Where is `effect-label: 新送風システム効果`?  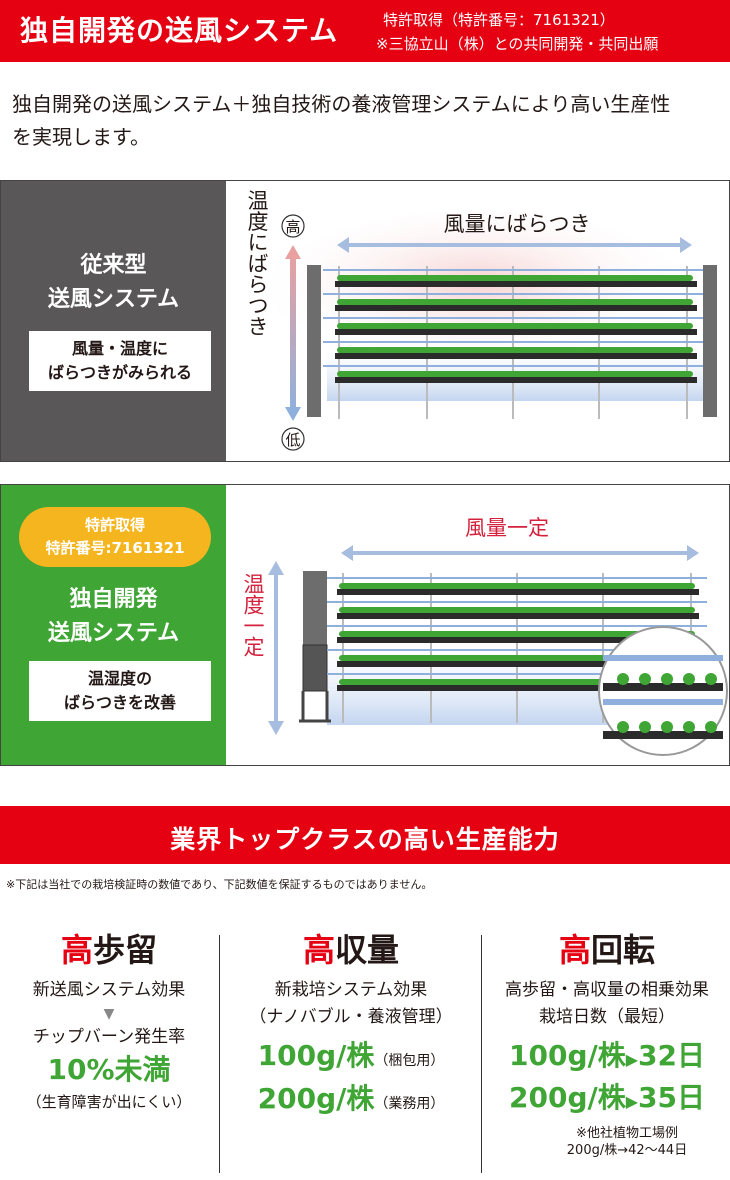 effect-label: 新送風システム効果 is located at coordinates (109, 990).